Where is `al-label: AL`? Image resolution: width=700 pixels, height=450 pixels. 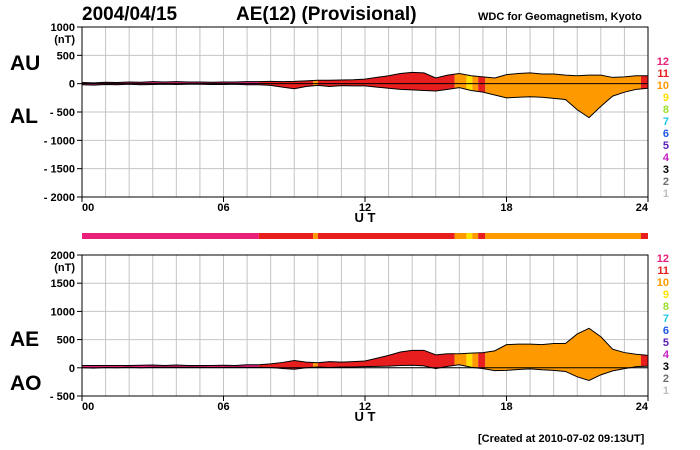 al-label: AL is located at coordinates (24, 116).